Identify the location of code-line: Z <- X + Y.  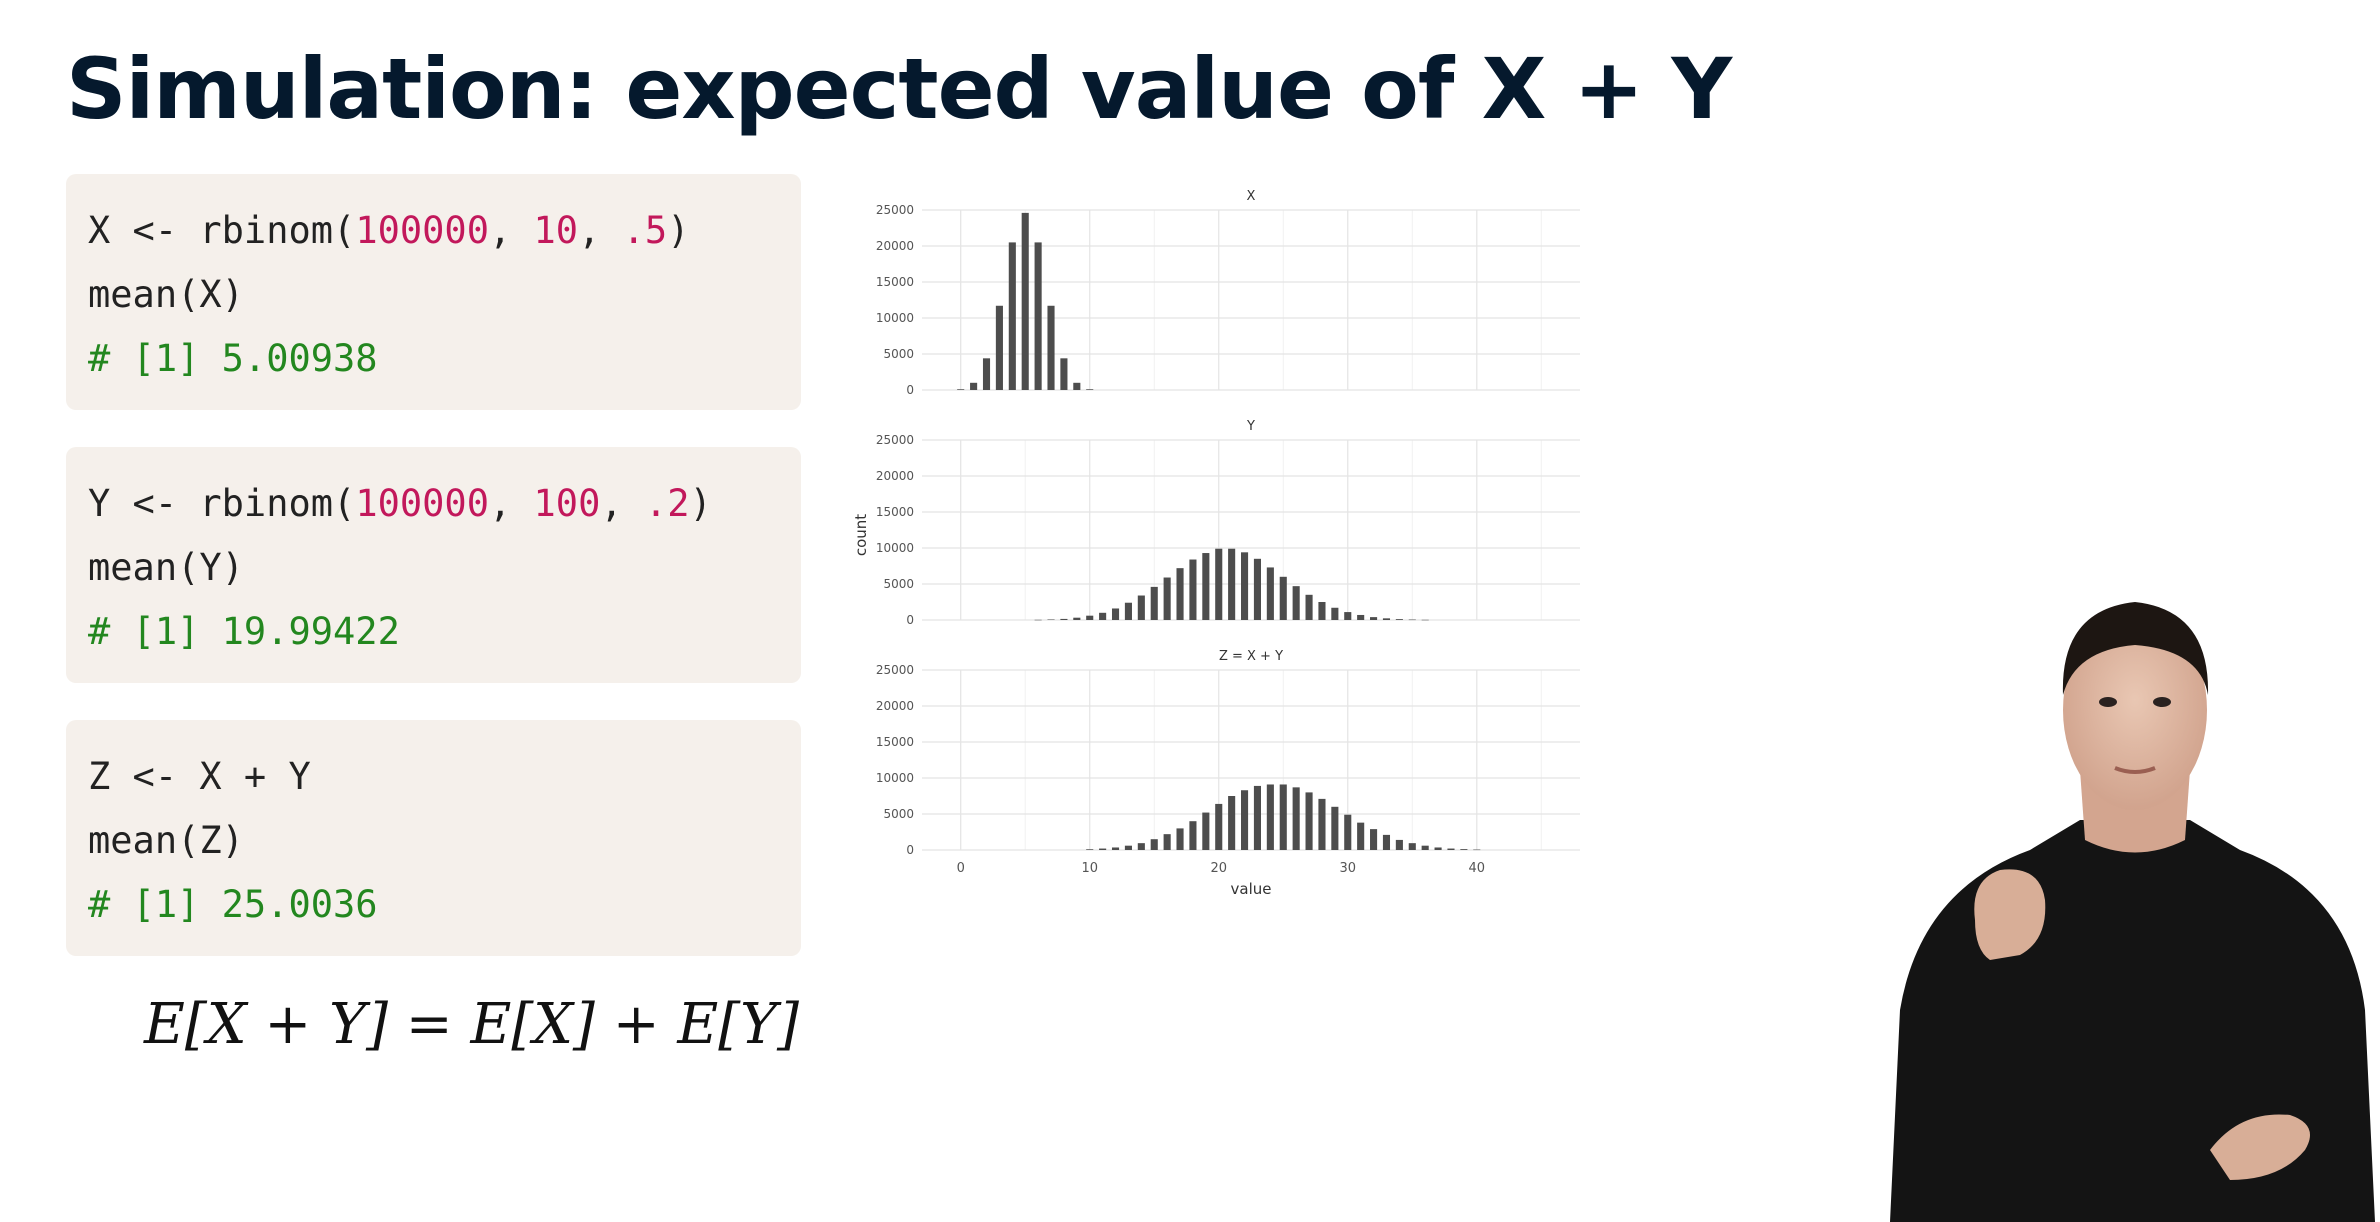
(433, 777).